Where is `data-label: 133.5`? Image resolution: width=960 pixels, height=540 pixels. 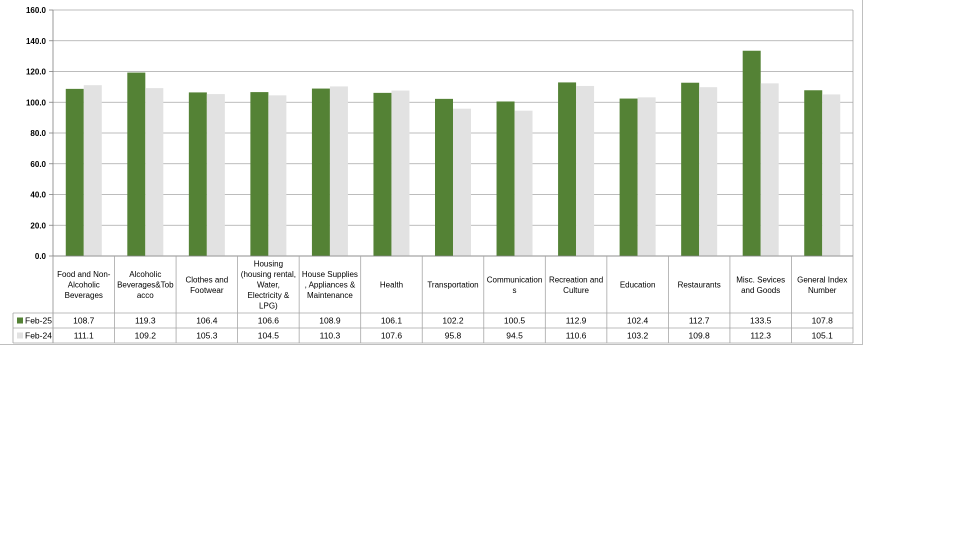 data-label: 133.5 is located at coordinates (761, 321).